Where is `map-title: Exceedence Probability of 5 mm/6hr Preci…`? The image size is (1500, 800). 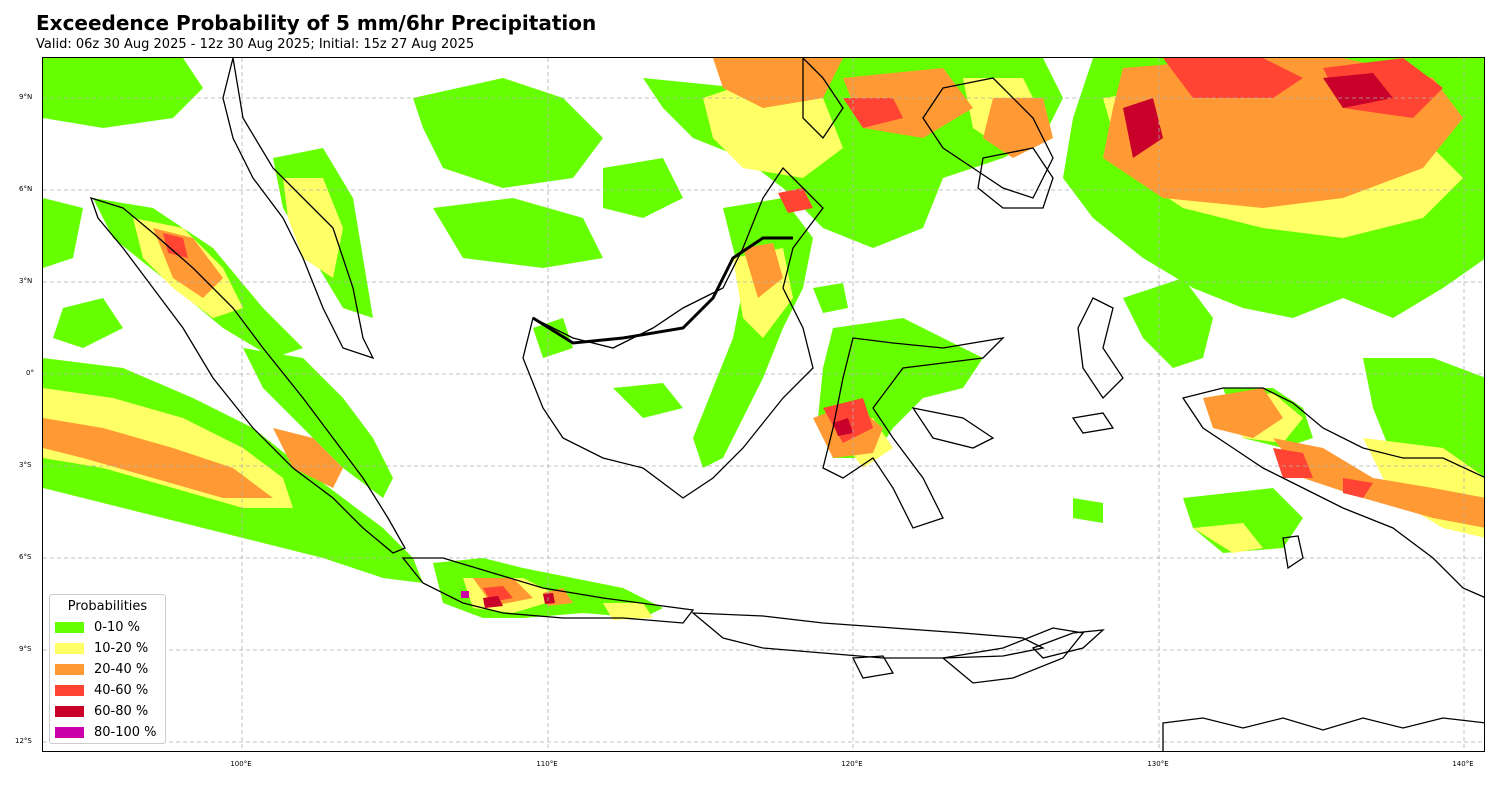 map-title: Exceedence Probability of 5 mm/6hr Preci… is located at coordinates (316, 23).